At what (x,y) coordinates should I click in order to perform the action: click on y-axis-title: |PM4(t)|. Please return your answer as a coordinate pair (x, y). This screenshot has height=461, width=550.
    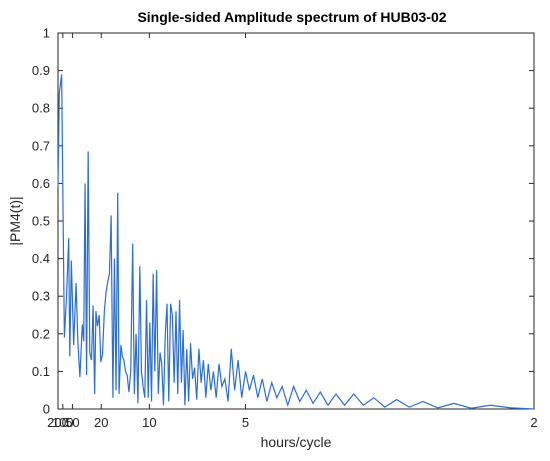
    Looking at the image, I should click on (15, 220).